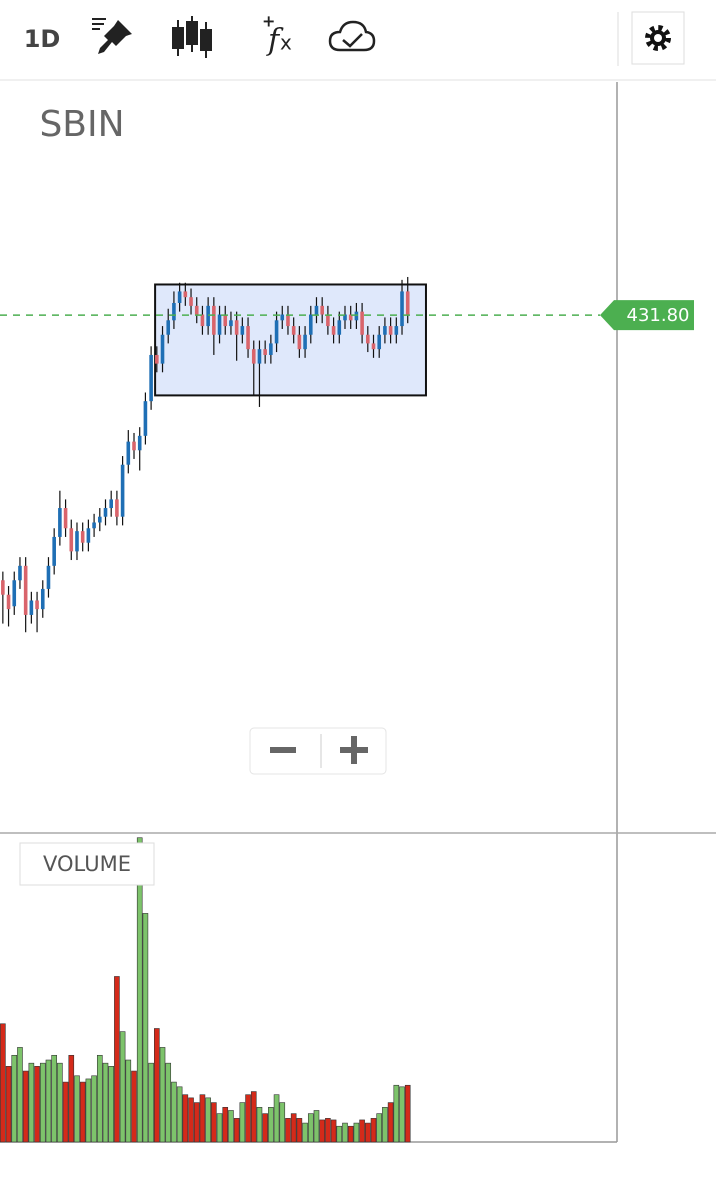  What do you see at coordinates (192, 37) in the screenshot?
I see `candle-icon` at bounding box center [192, 37].